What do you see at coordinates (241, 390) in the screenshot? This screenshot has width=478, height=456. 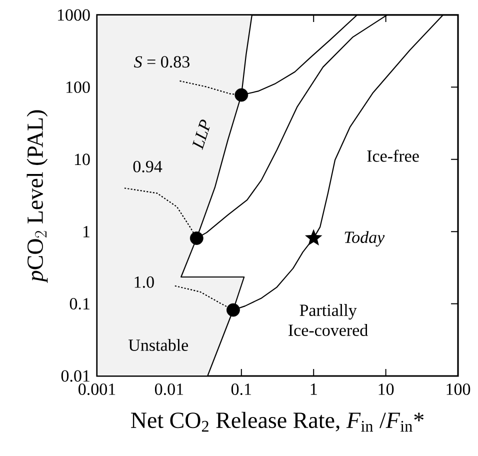 I see `x-tick-label: 0.1` at bounding box center [241, 390].